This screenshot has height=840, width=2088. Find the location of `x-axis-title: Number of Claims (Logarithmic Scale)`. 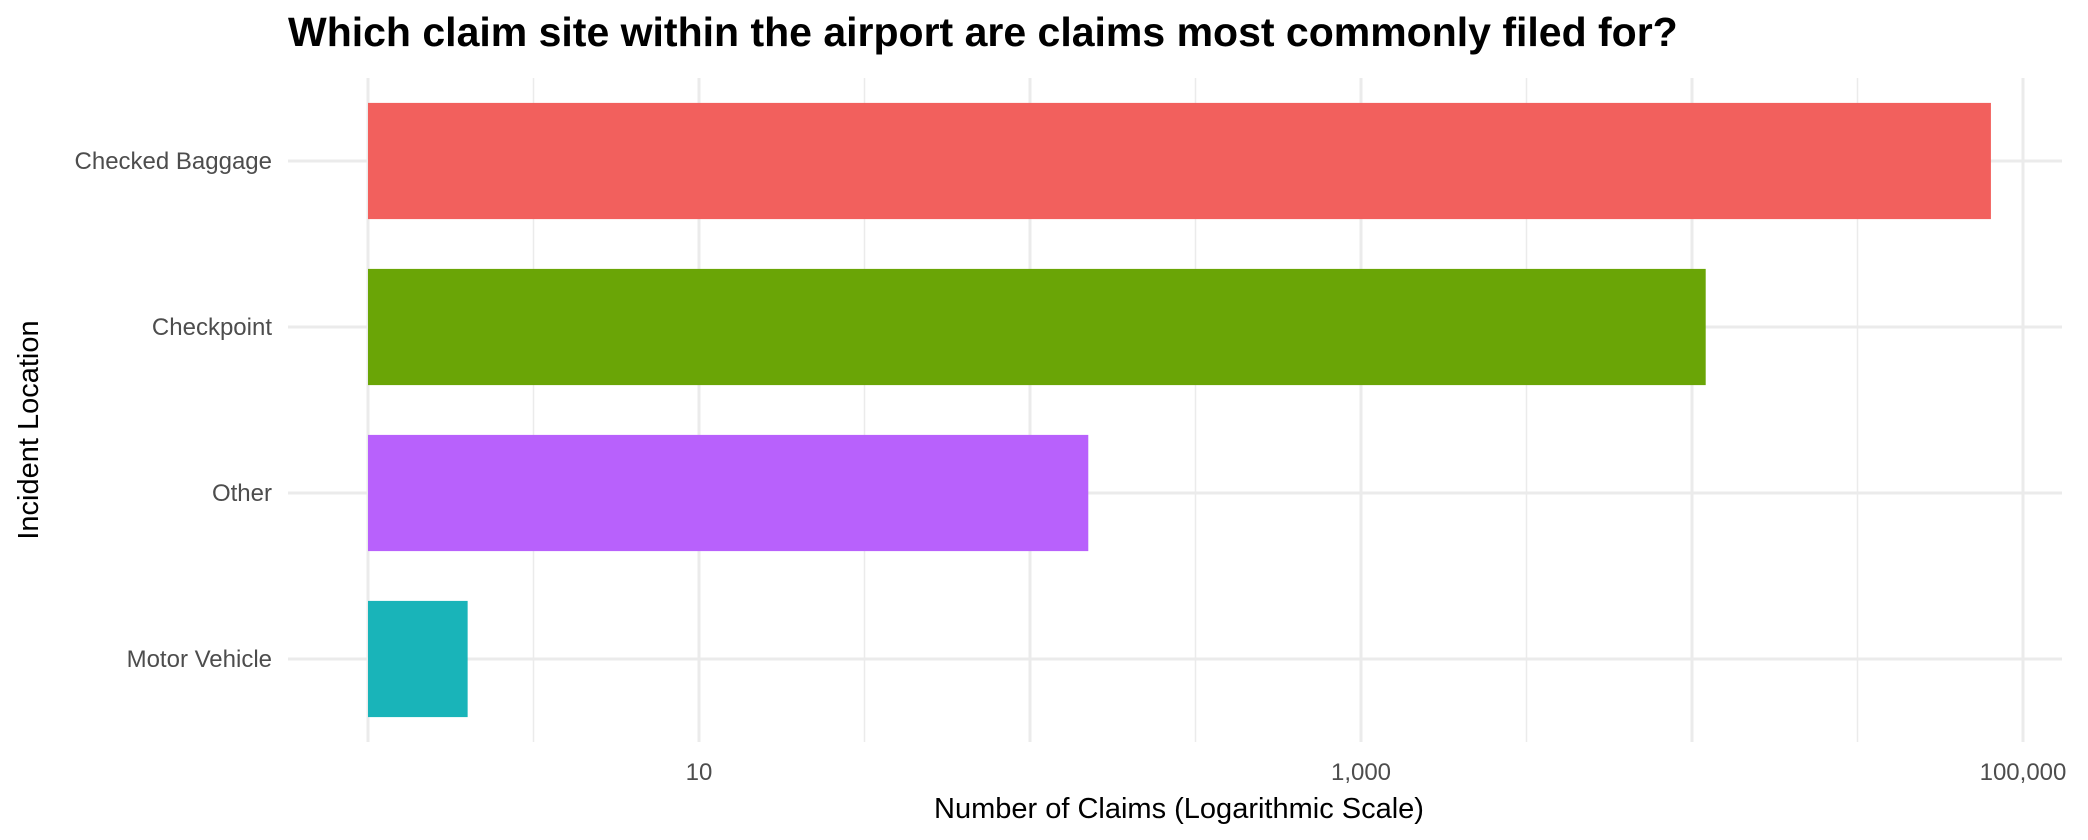

x-axis-title: Number of Claims (Logarithmic Scale) is located at coordinates (1179, 809).